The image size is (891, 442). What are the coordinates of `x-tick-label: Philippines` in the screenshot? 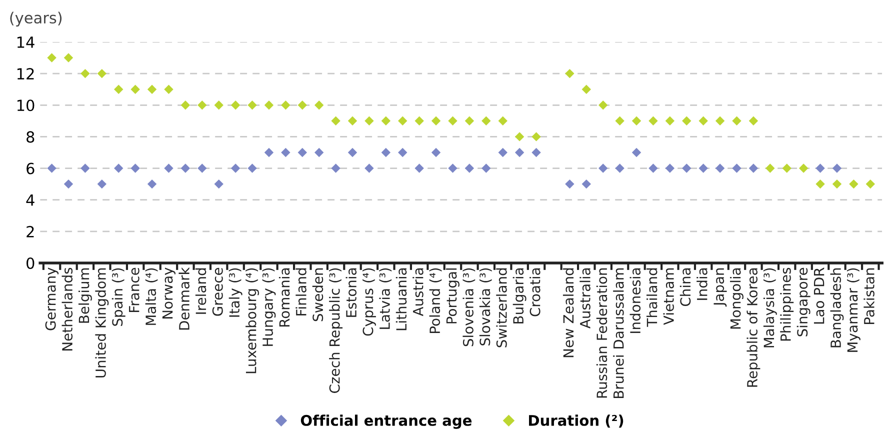 It's located at (787, 304).